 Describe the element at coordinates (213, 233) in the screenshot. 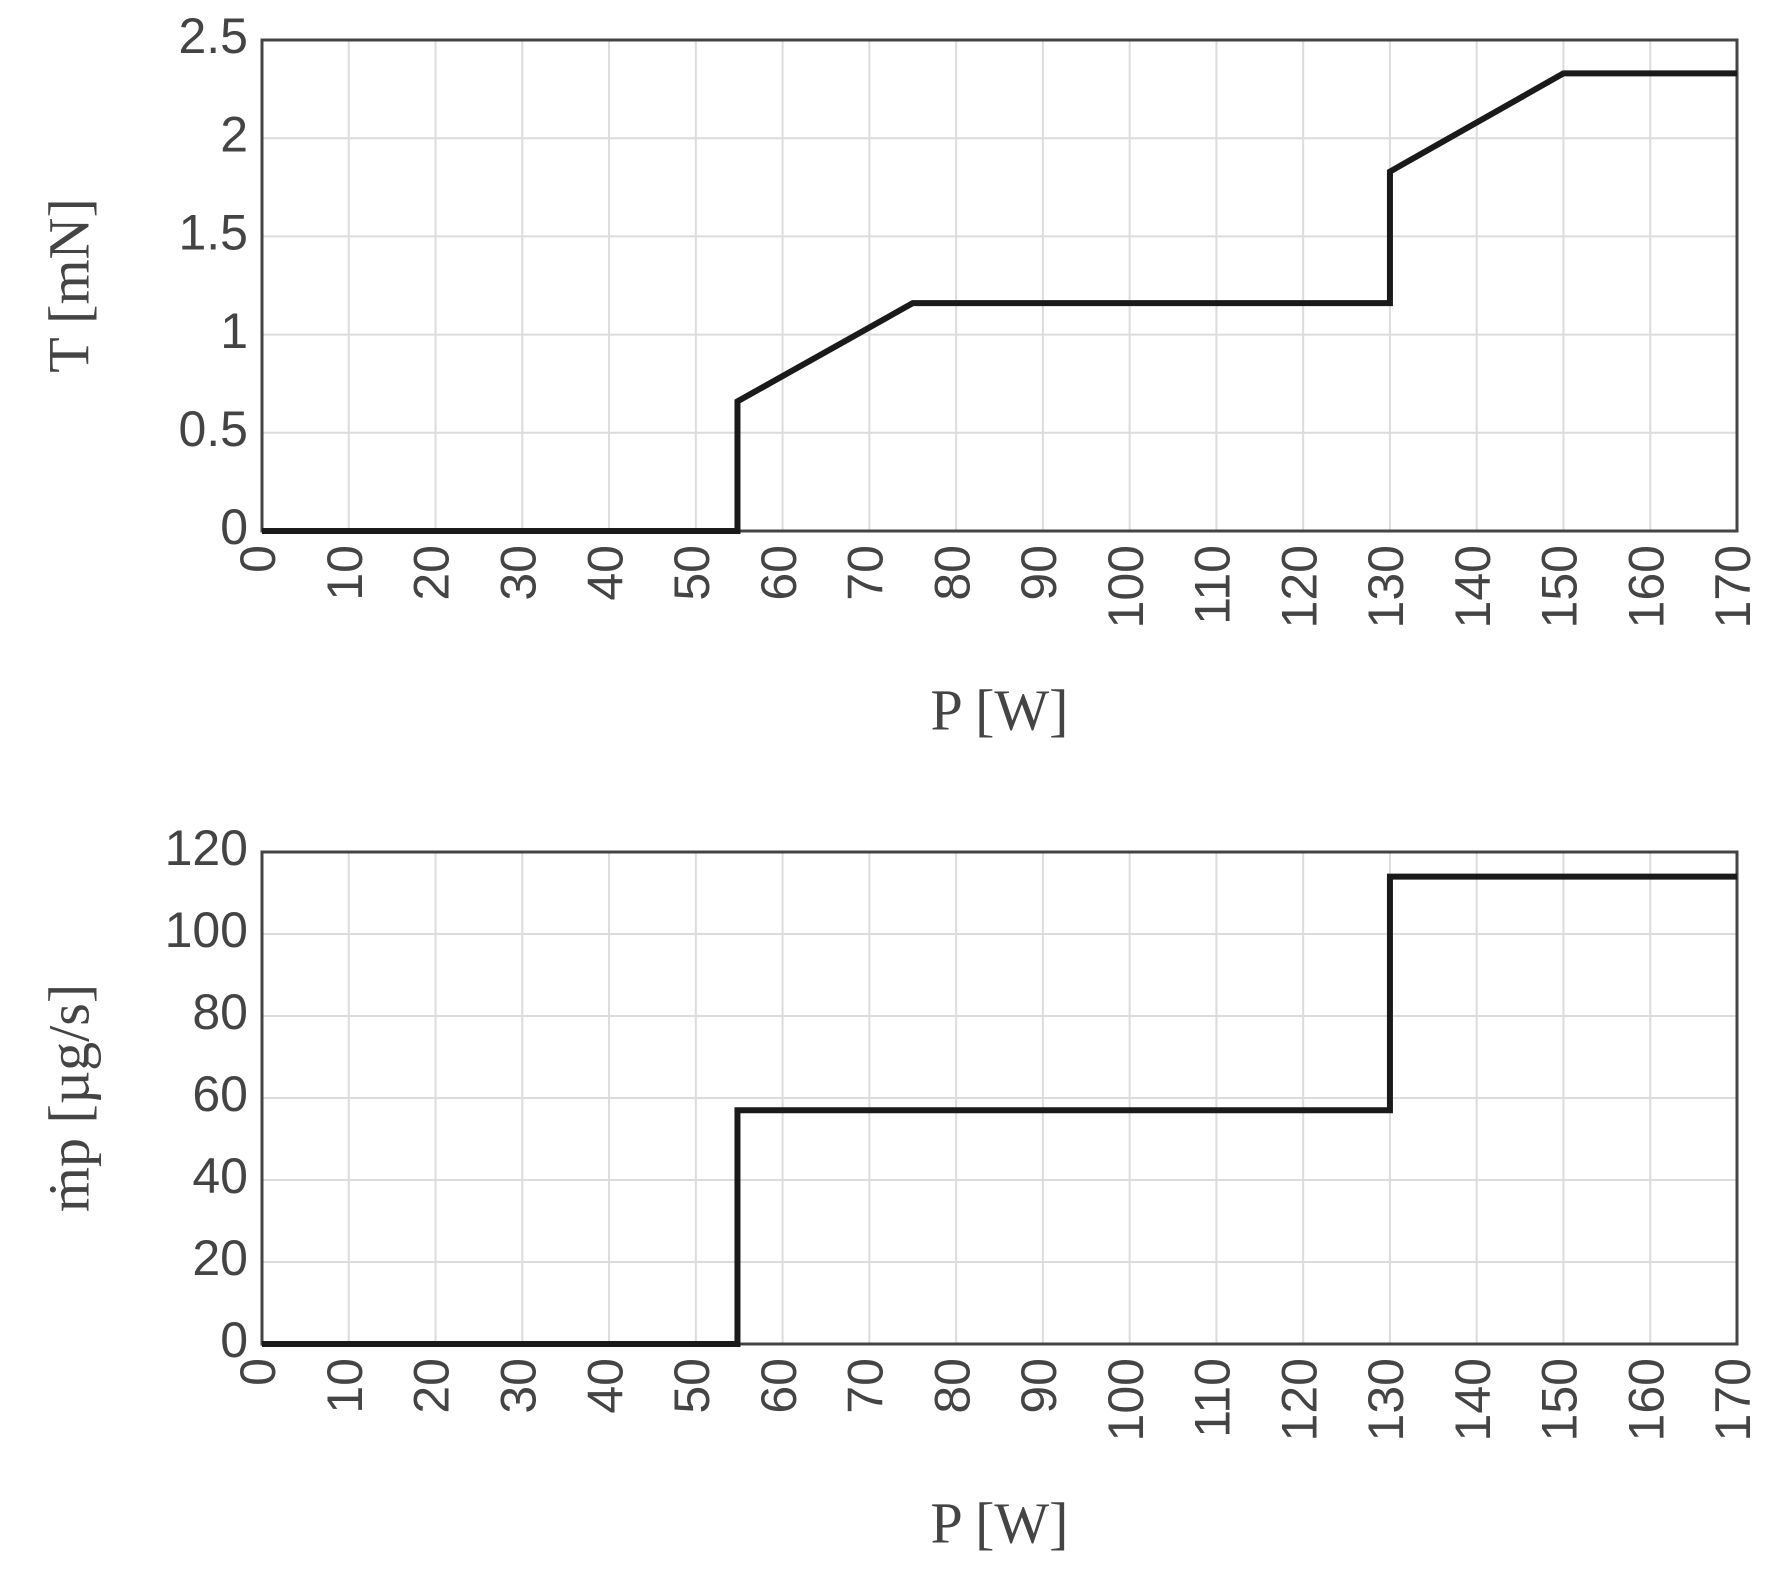

I see `y-tick-label: 1.5` at that location.